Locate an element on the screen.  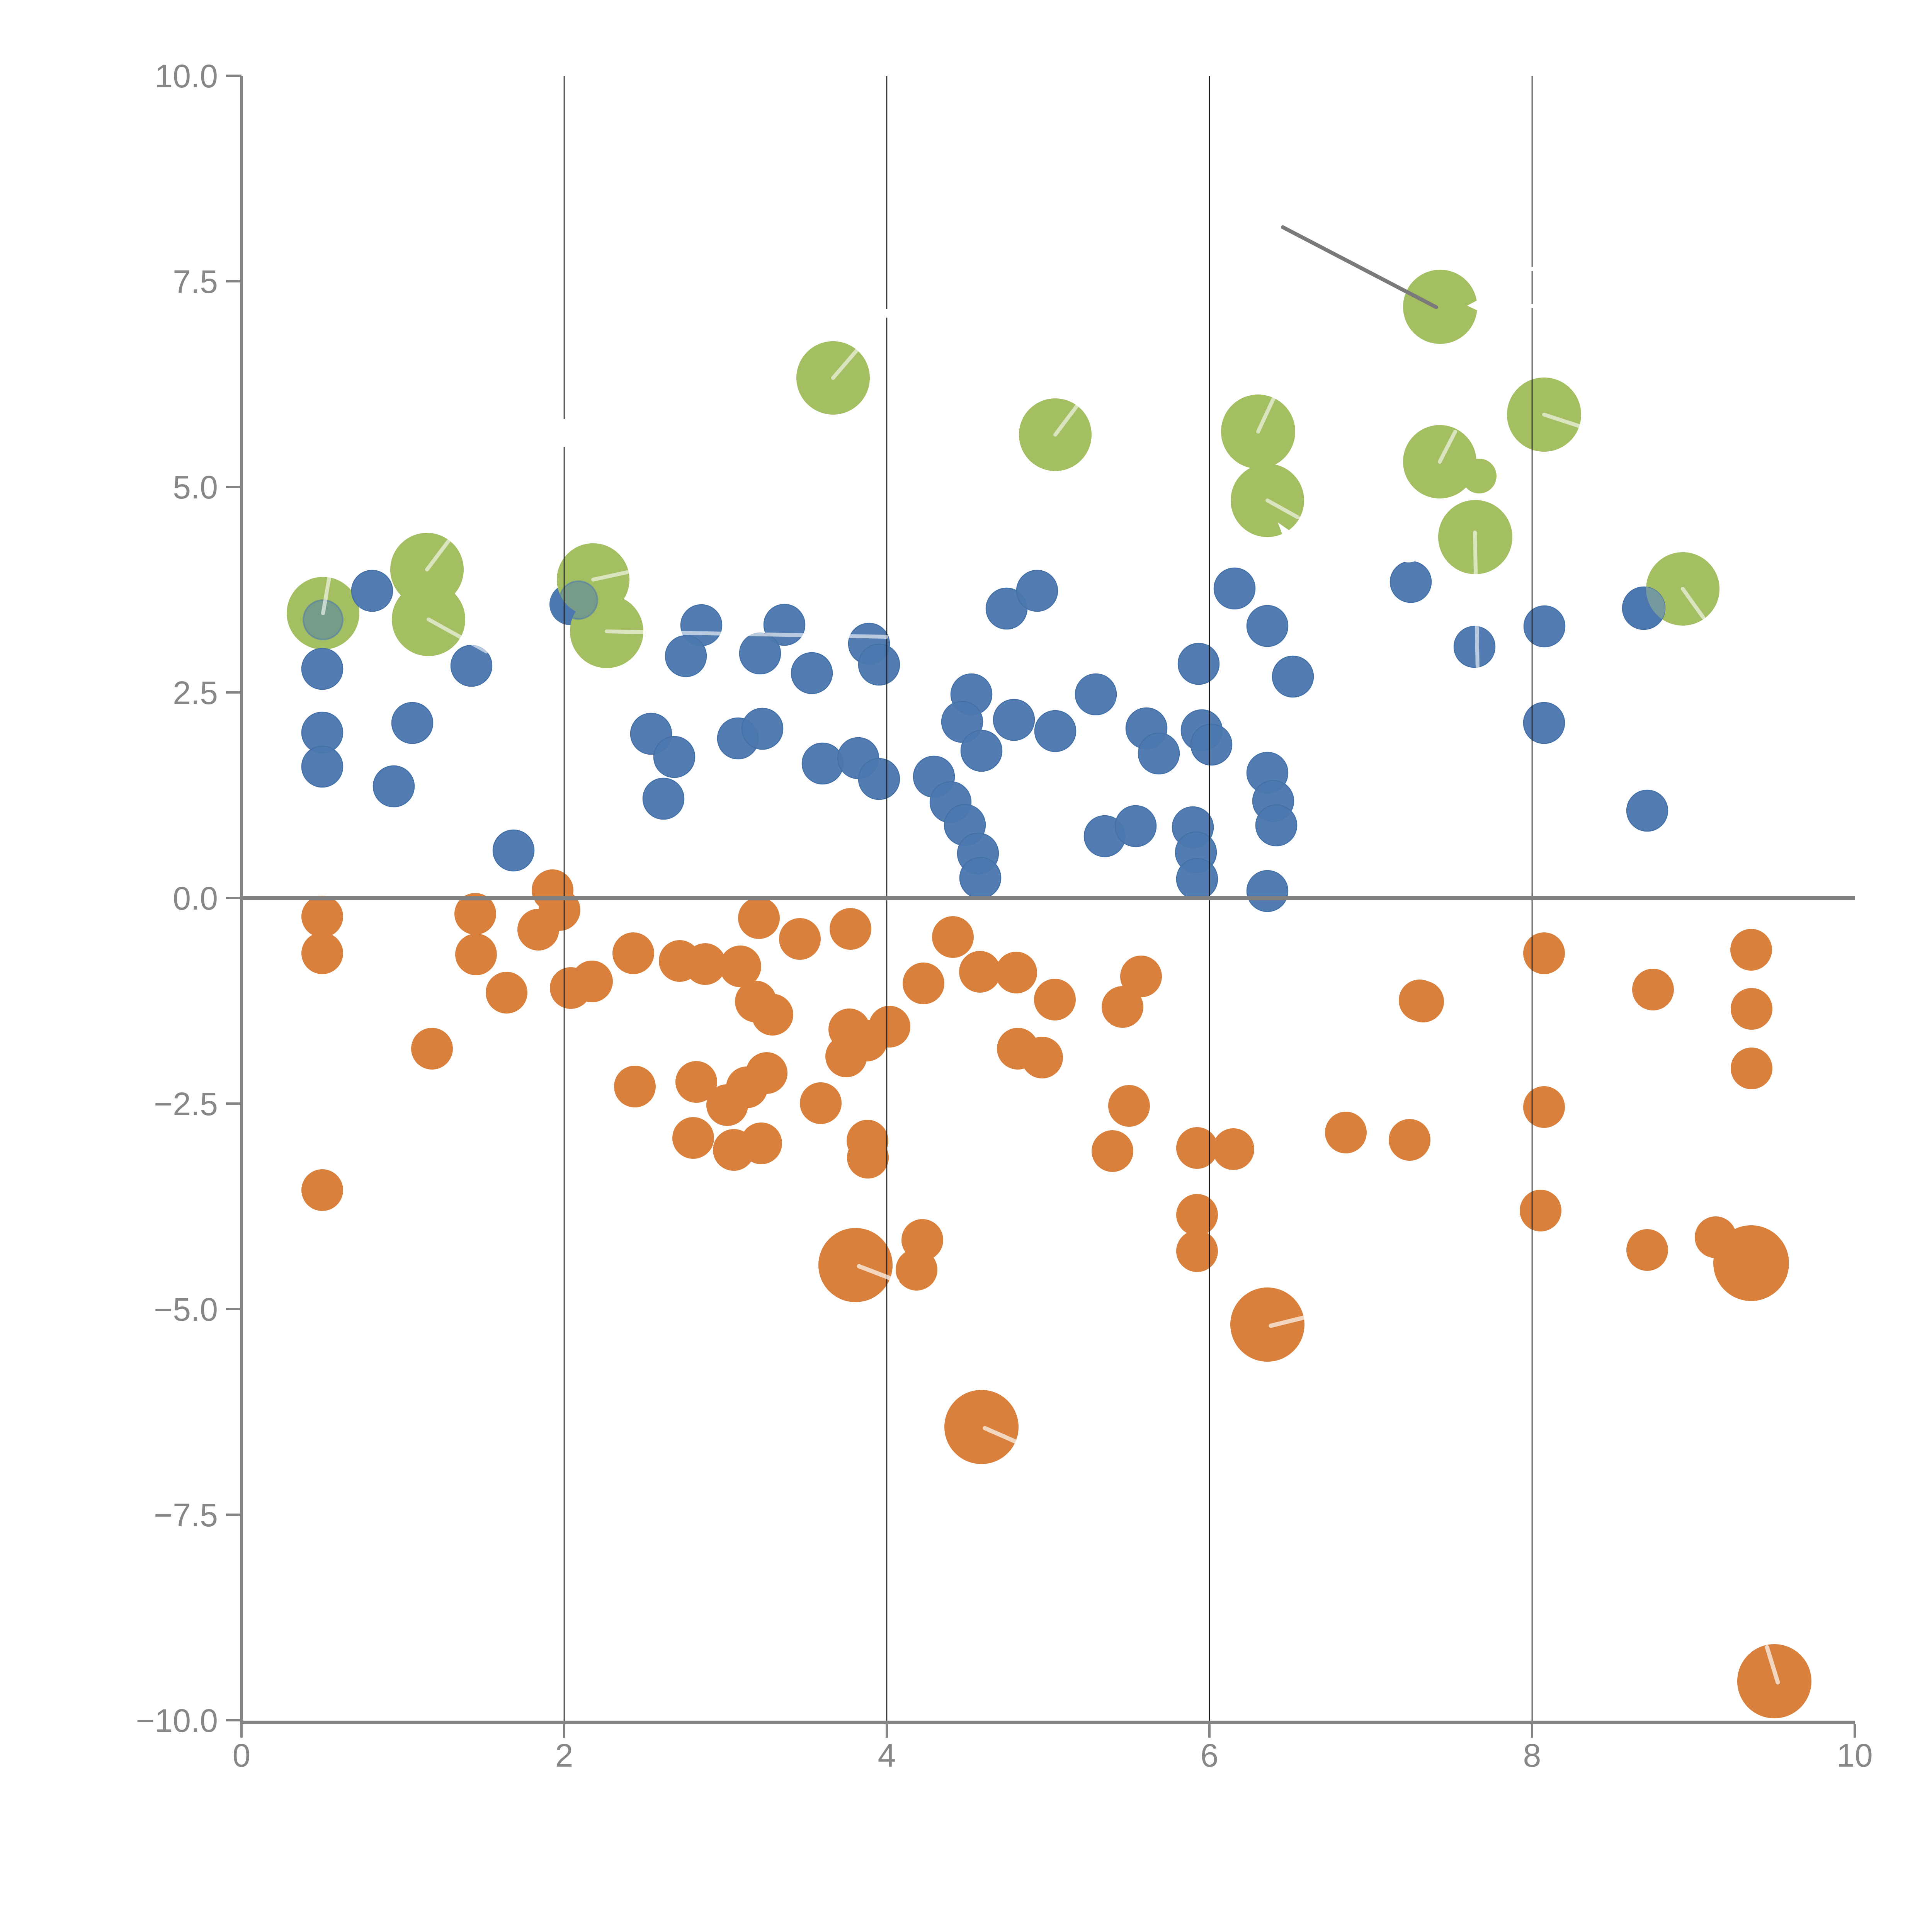
svg-text: 0 is located at coordinates (242, 1756).